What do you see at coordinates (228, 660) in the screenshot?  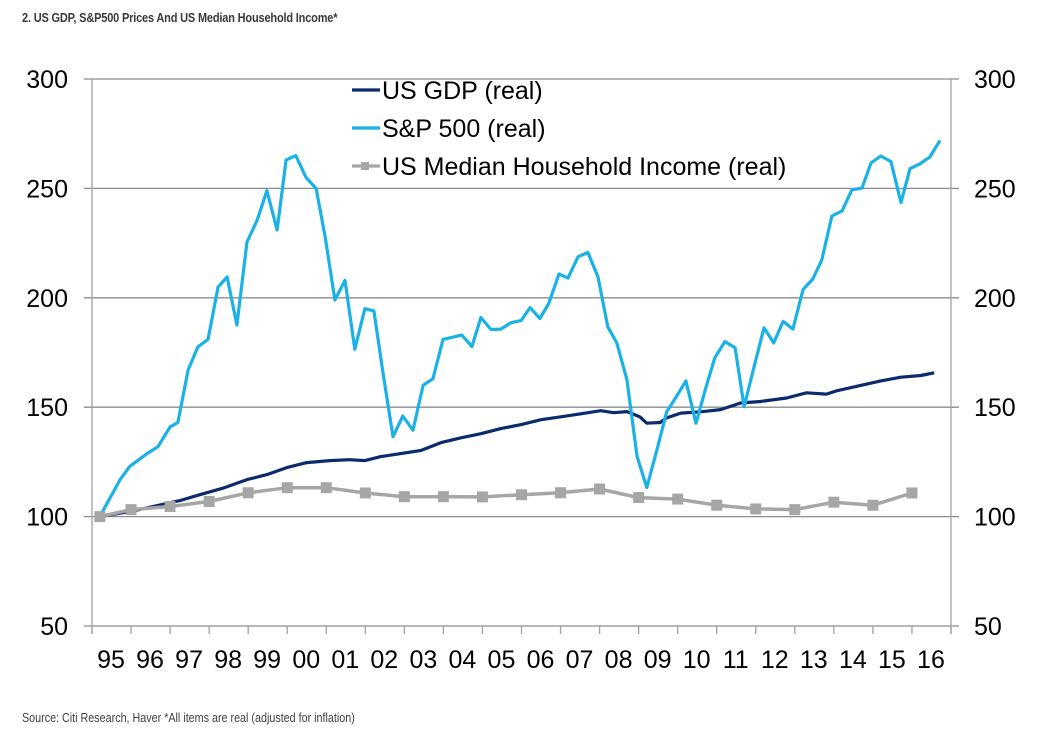 I see `x-tick-label: 98` at bounding box center [228, 660].